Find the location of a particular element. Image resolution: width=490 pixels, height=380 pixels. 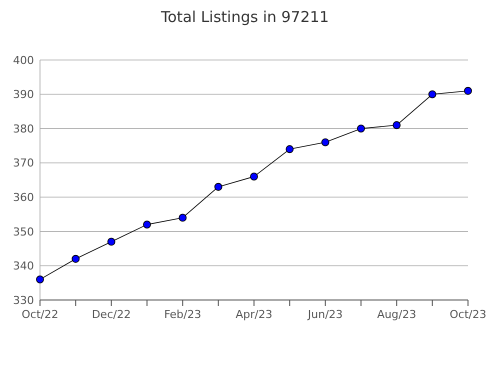

x-tick-label: Oct/22 is located at coordinates (40, 314).